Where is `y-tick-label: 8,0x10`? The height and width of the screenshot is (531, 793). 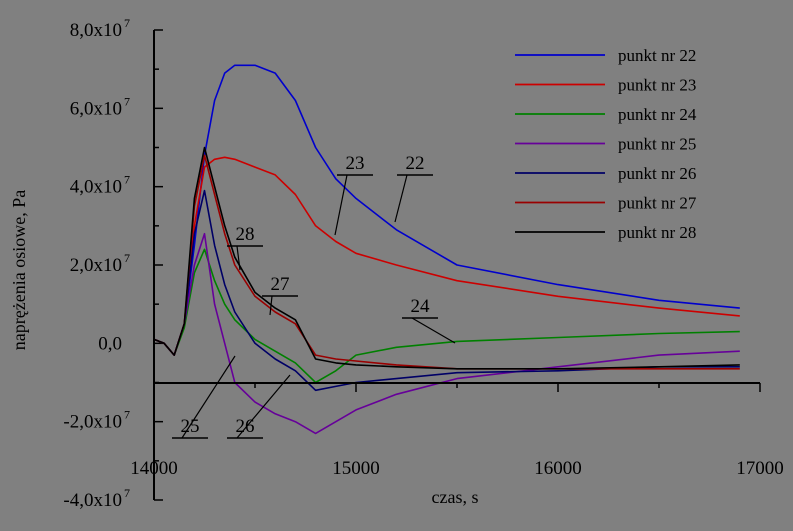 y-tick-label: 8,0x10 is located at coordinates (96, 30).